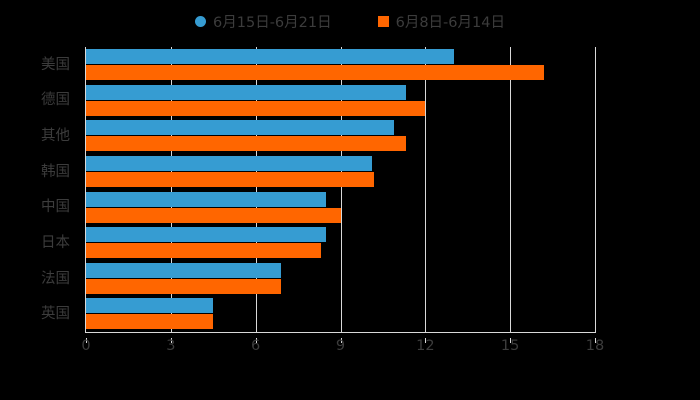 Image resolution: width=700 pixels, height=400 pixels. I want to click on legend-item-series-2: 6月8日-6月14日, so click(441, 21).